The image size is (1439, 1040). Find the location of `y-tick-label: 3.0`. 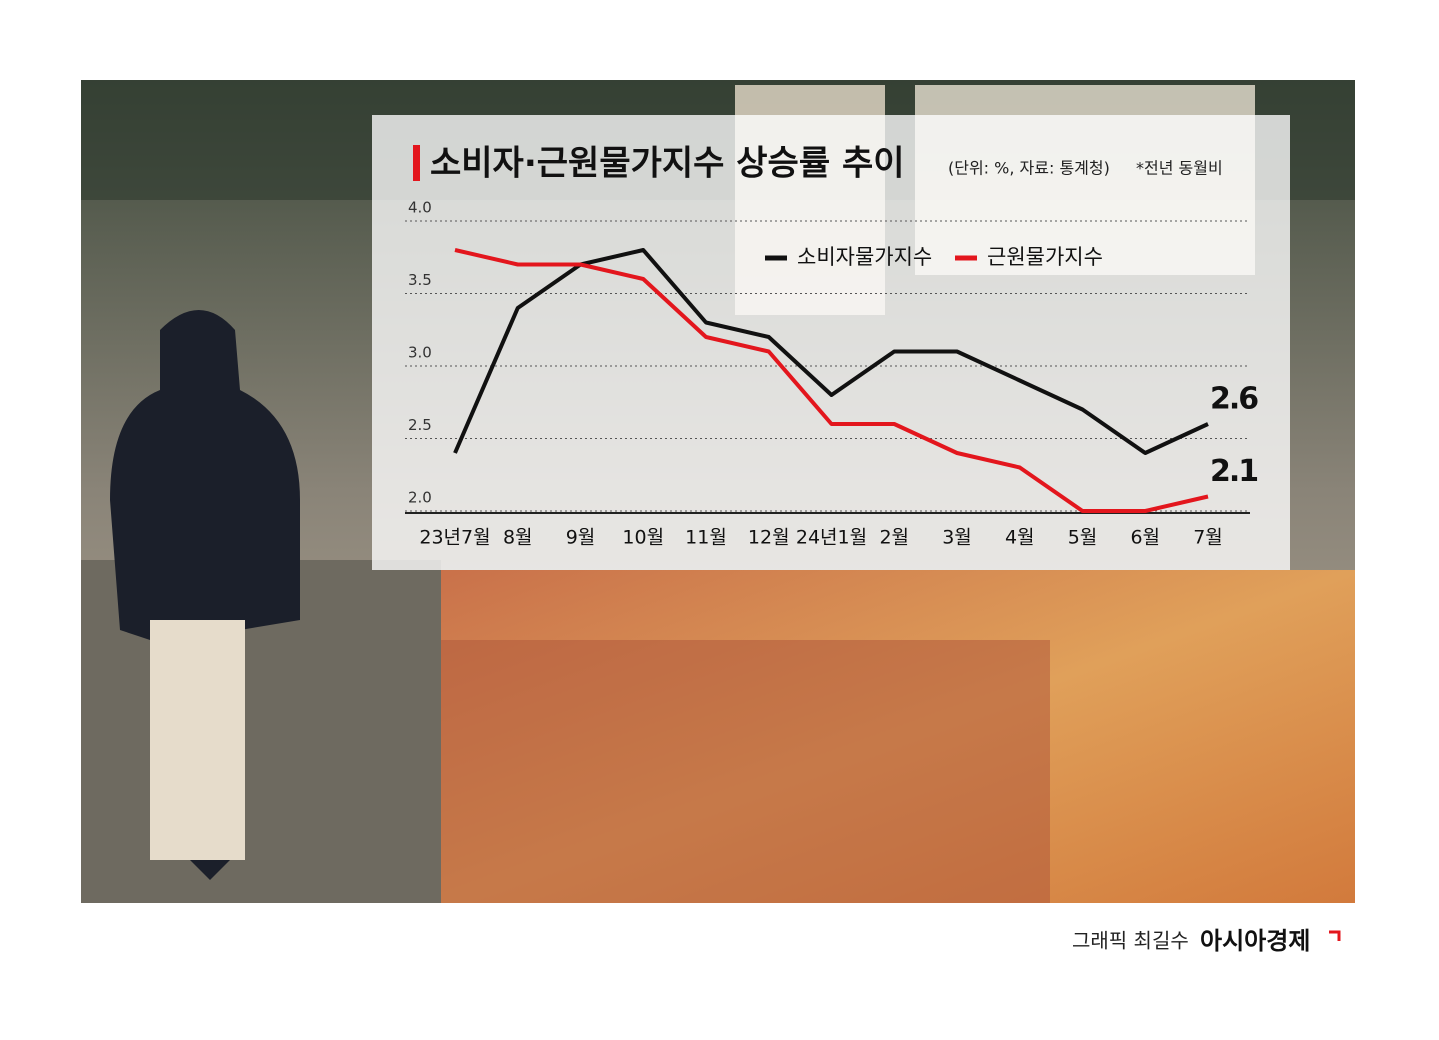

y-tick-label: 3.0 is located at coordinates (420, 353).